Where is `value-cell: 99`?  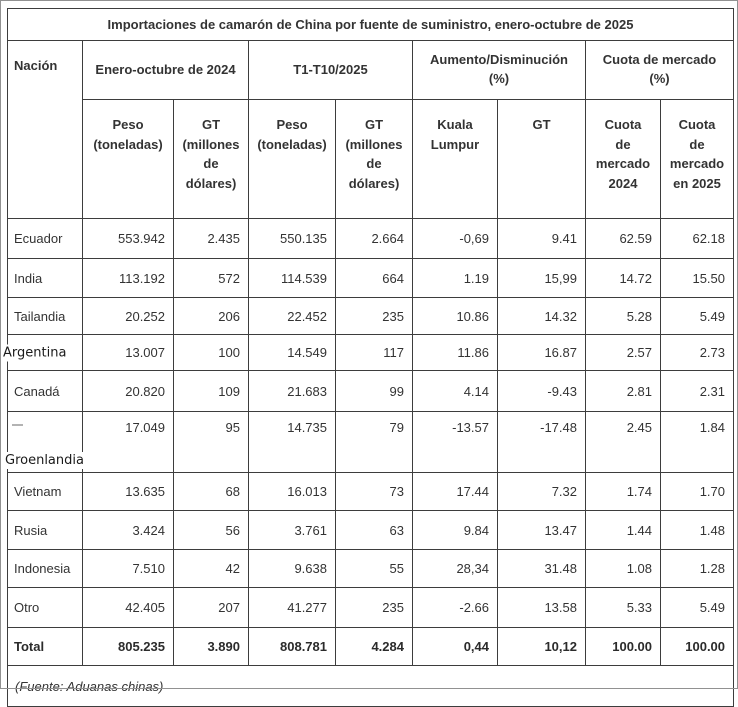
value-cell: 99 is located at coordinates (374, 391).